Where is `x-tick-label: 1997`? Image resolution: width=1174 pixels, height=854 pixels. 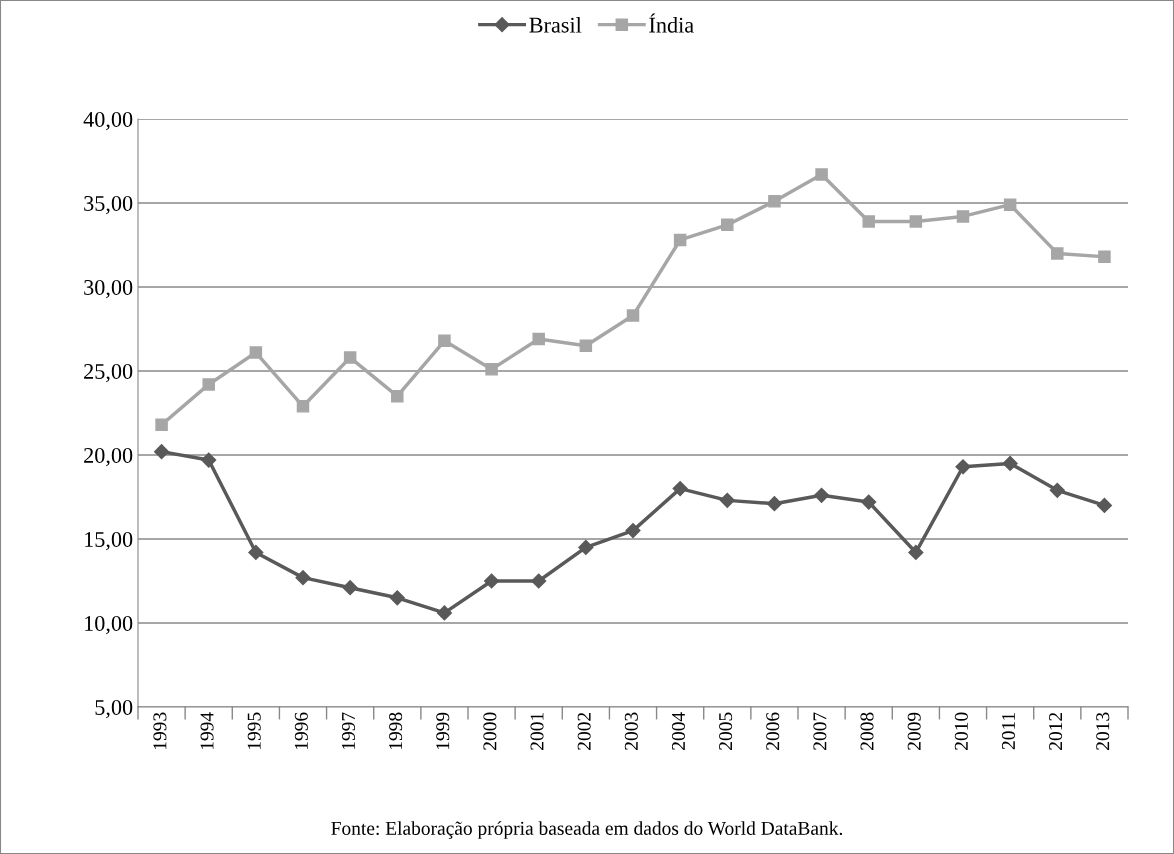 x-tick-label: 1997 is located at coordinates (348, 731).